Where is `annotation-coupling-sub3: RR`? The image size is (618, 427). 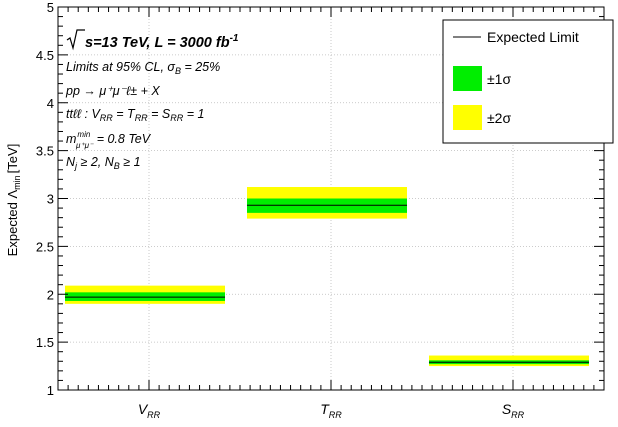 annotation-coupling-sub3: RR is located at coordinates (176, 118).